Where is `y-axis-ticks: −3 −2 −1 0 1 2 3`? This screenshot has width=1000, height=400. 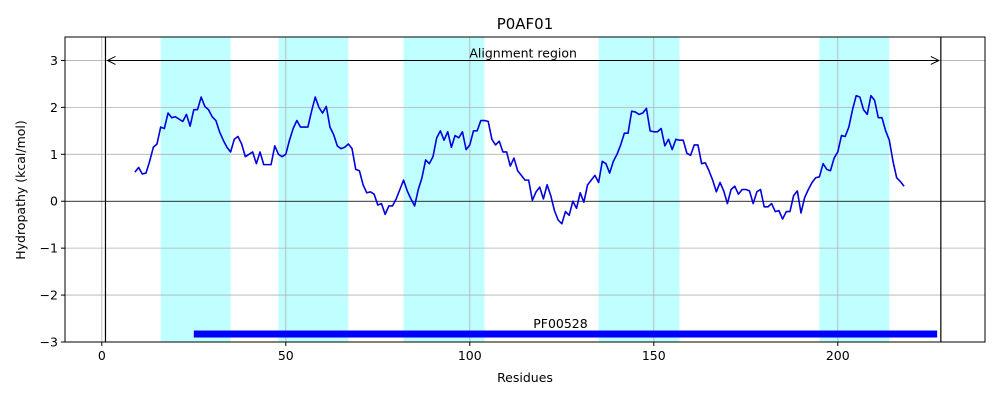 y-axis-ticks: −3 −2 −1 0 1 2 3 is located at coordinates (52, 201).